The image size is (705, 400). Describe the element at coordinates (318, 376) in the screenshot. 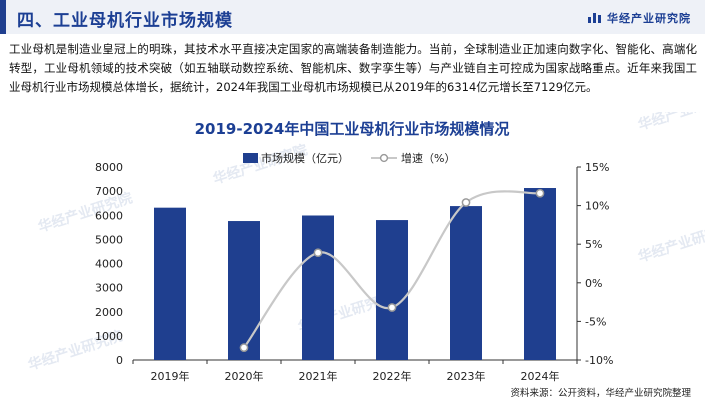

I see `x-tick-label: 2021年` at that location.